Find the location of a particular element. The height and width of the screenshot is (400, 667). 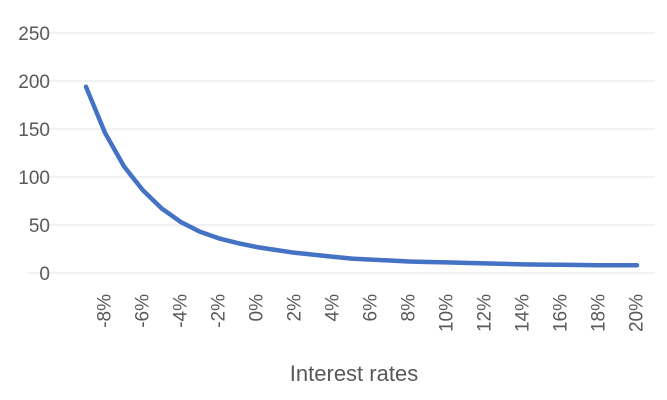

x-axis-title: Interest rates is located at coordinates (354, 373).